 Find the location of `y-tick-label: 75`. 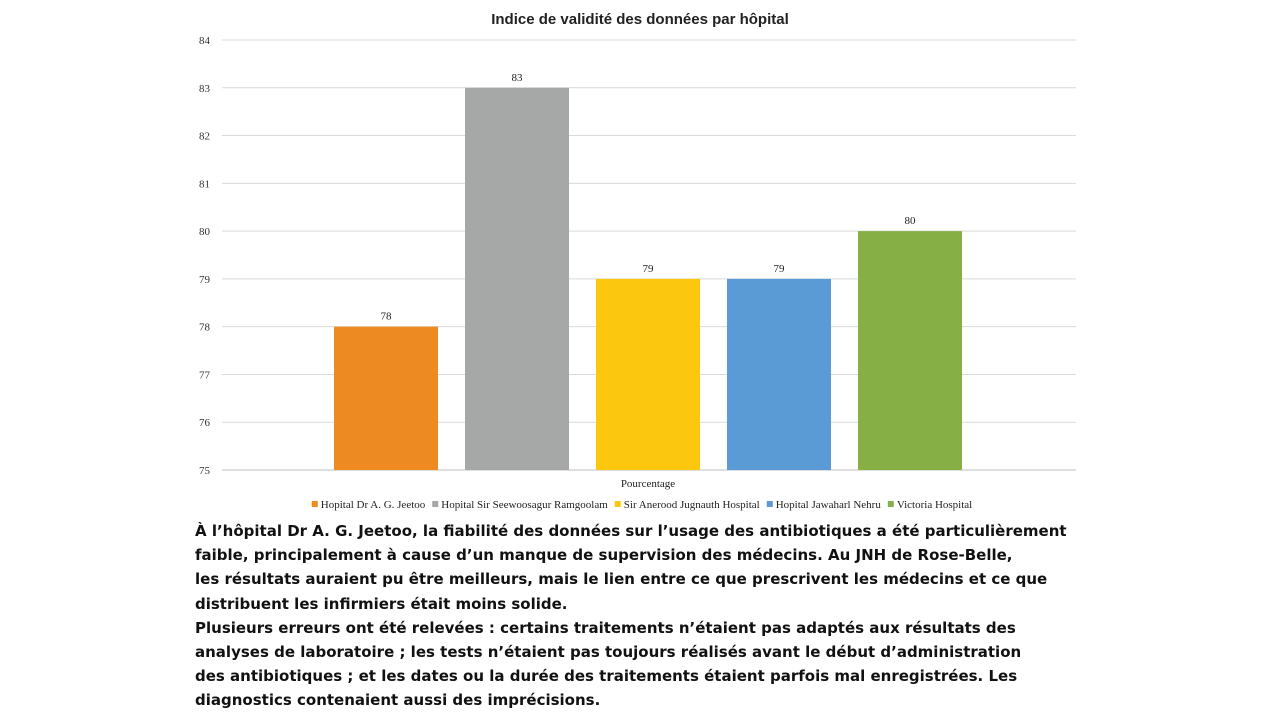

y-tick-label: 75 is located at coordinates (205, 471).